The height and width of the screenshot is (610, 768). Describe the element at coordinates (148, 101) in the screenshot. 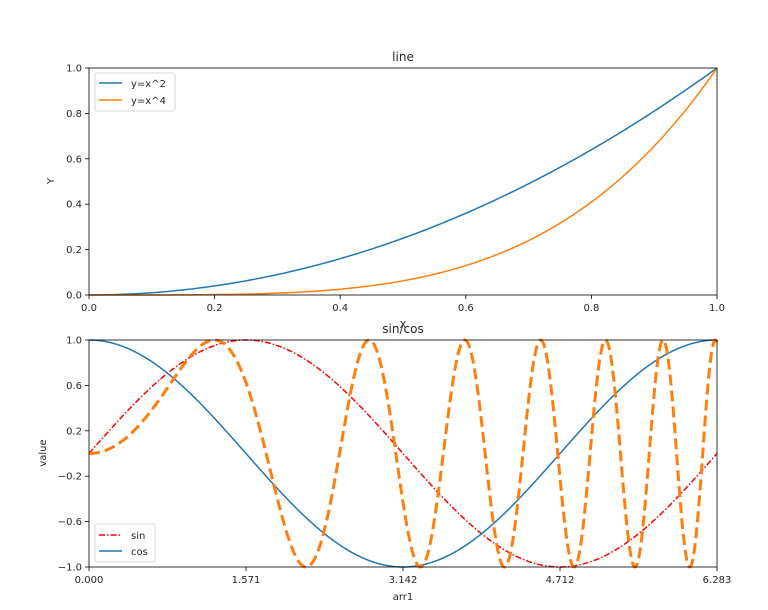

I see `legend-label-x4: y=x^4` at that location.